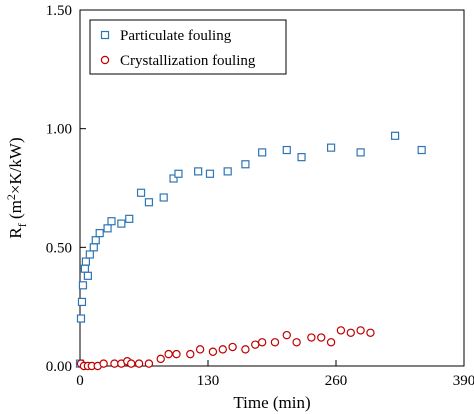 This screenshot has width=474, height=414. I want to click on x-tick-label: 130, so click(208, 381).